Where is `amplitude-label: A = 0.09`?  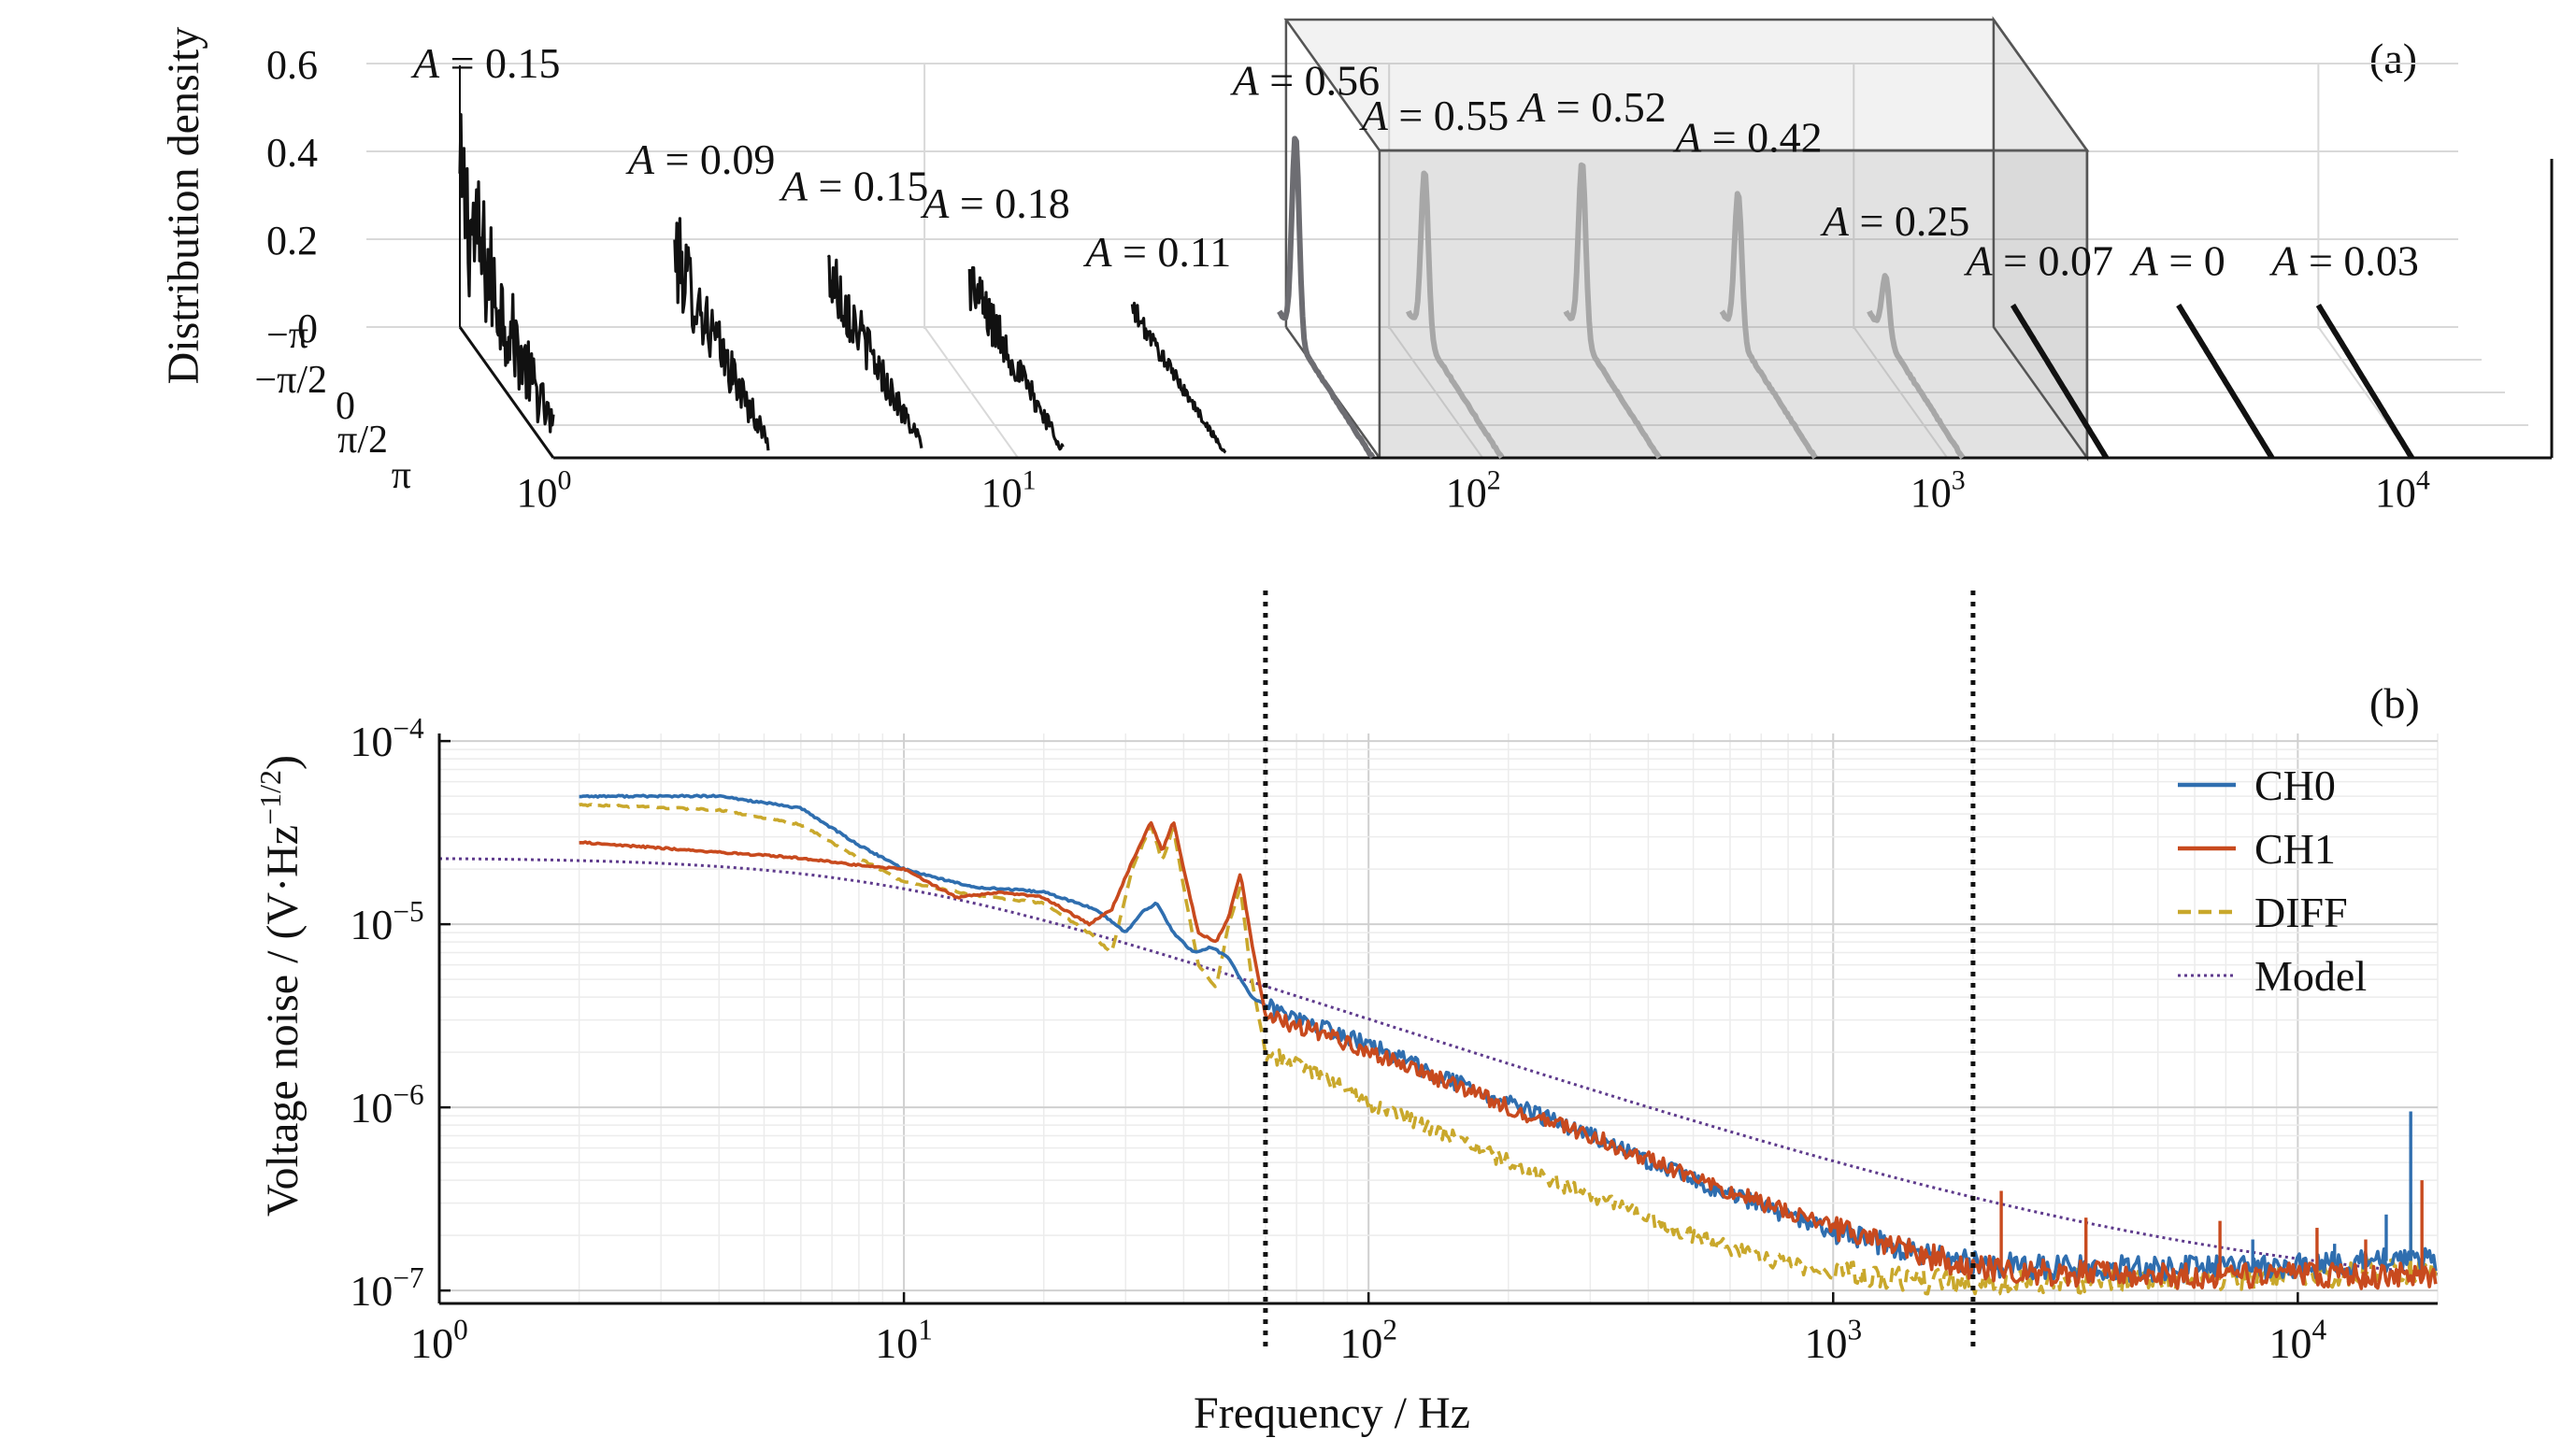
amplitude-label: A = 0.09 is located at coordinates (700, 159).